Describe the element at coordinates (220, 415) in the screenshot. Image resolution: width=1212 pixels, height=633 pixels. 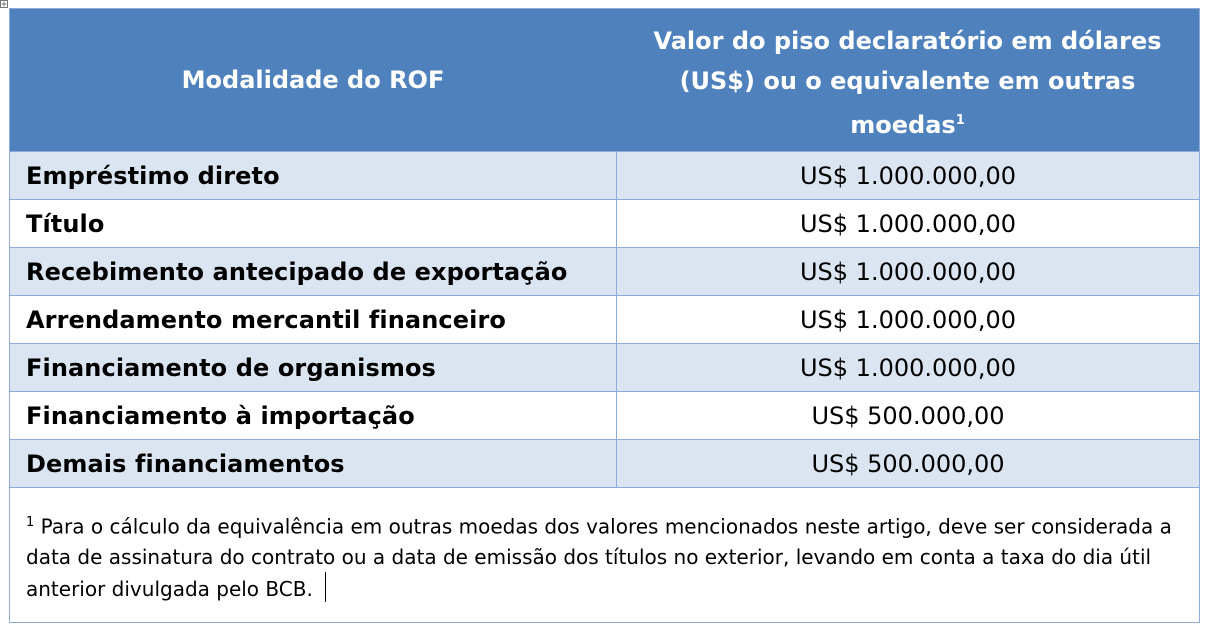
I see `modalidade-cell: Financiamento à importação` at that location.